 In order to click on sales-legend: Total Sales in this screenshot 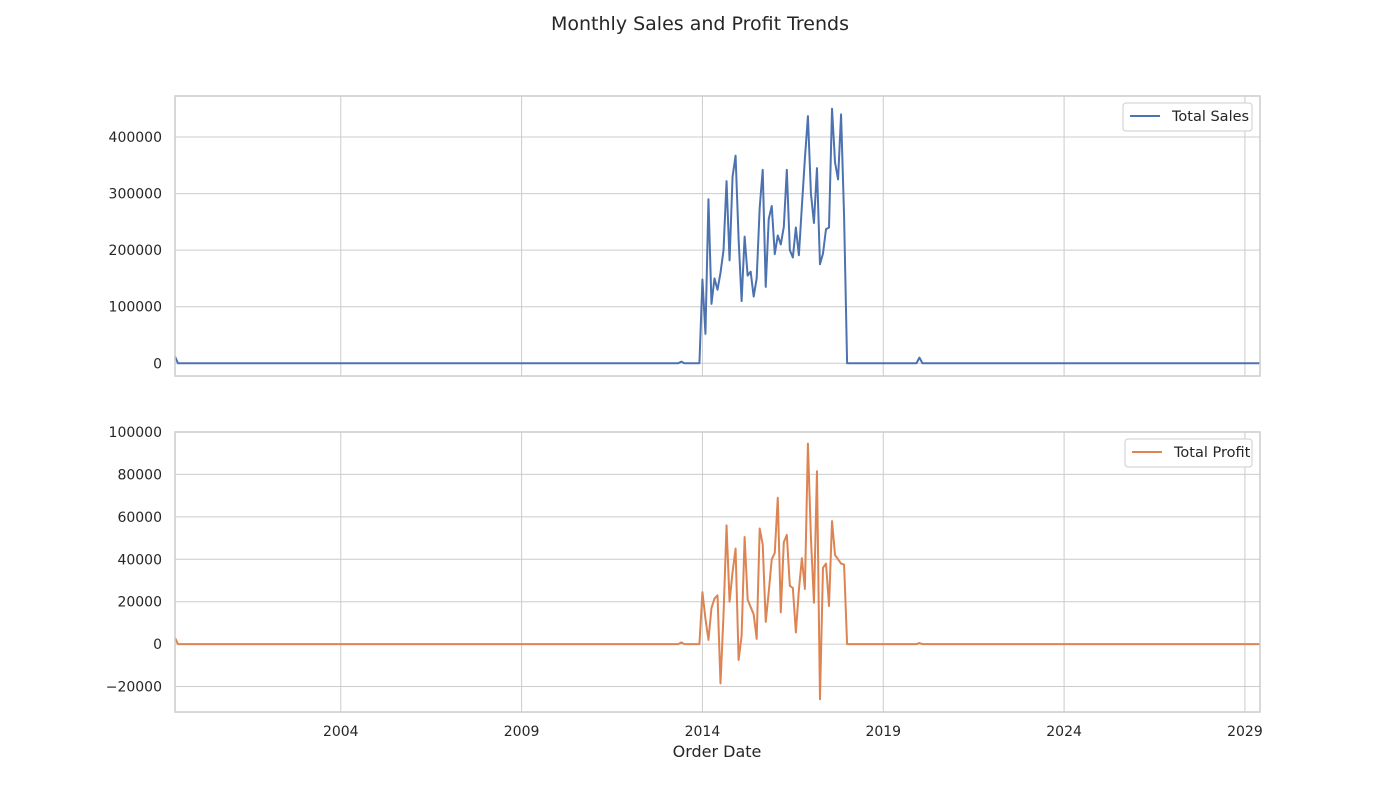, I will do `click(1187, 117)`.